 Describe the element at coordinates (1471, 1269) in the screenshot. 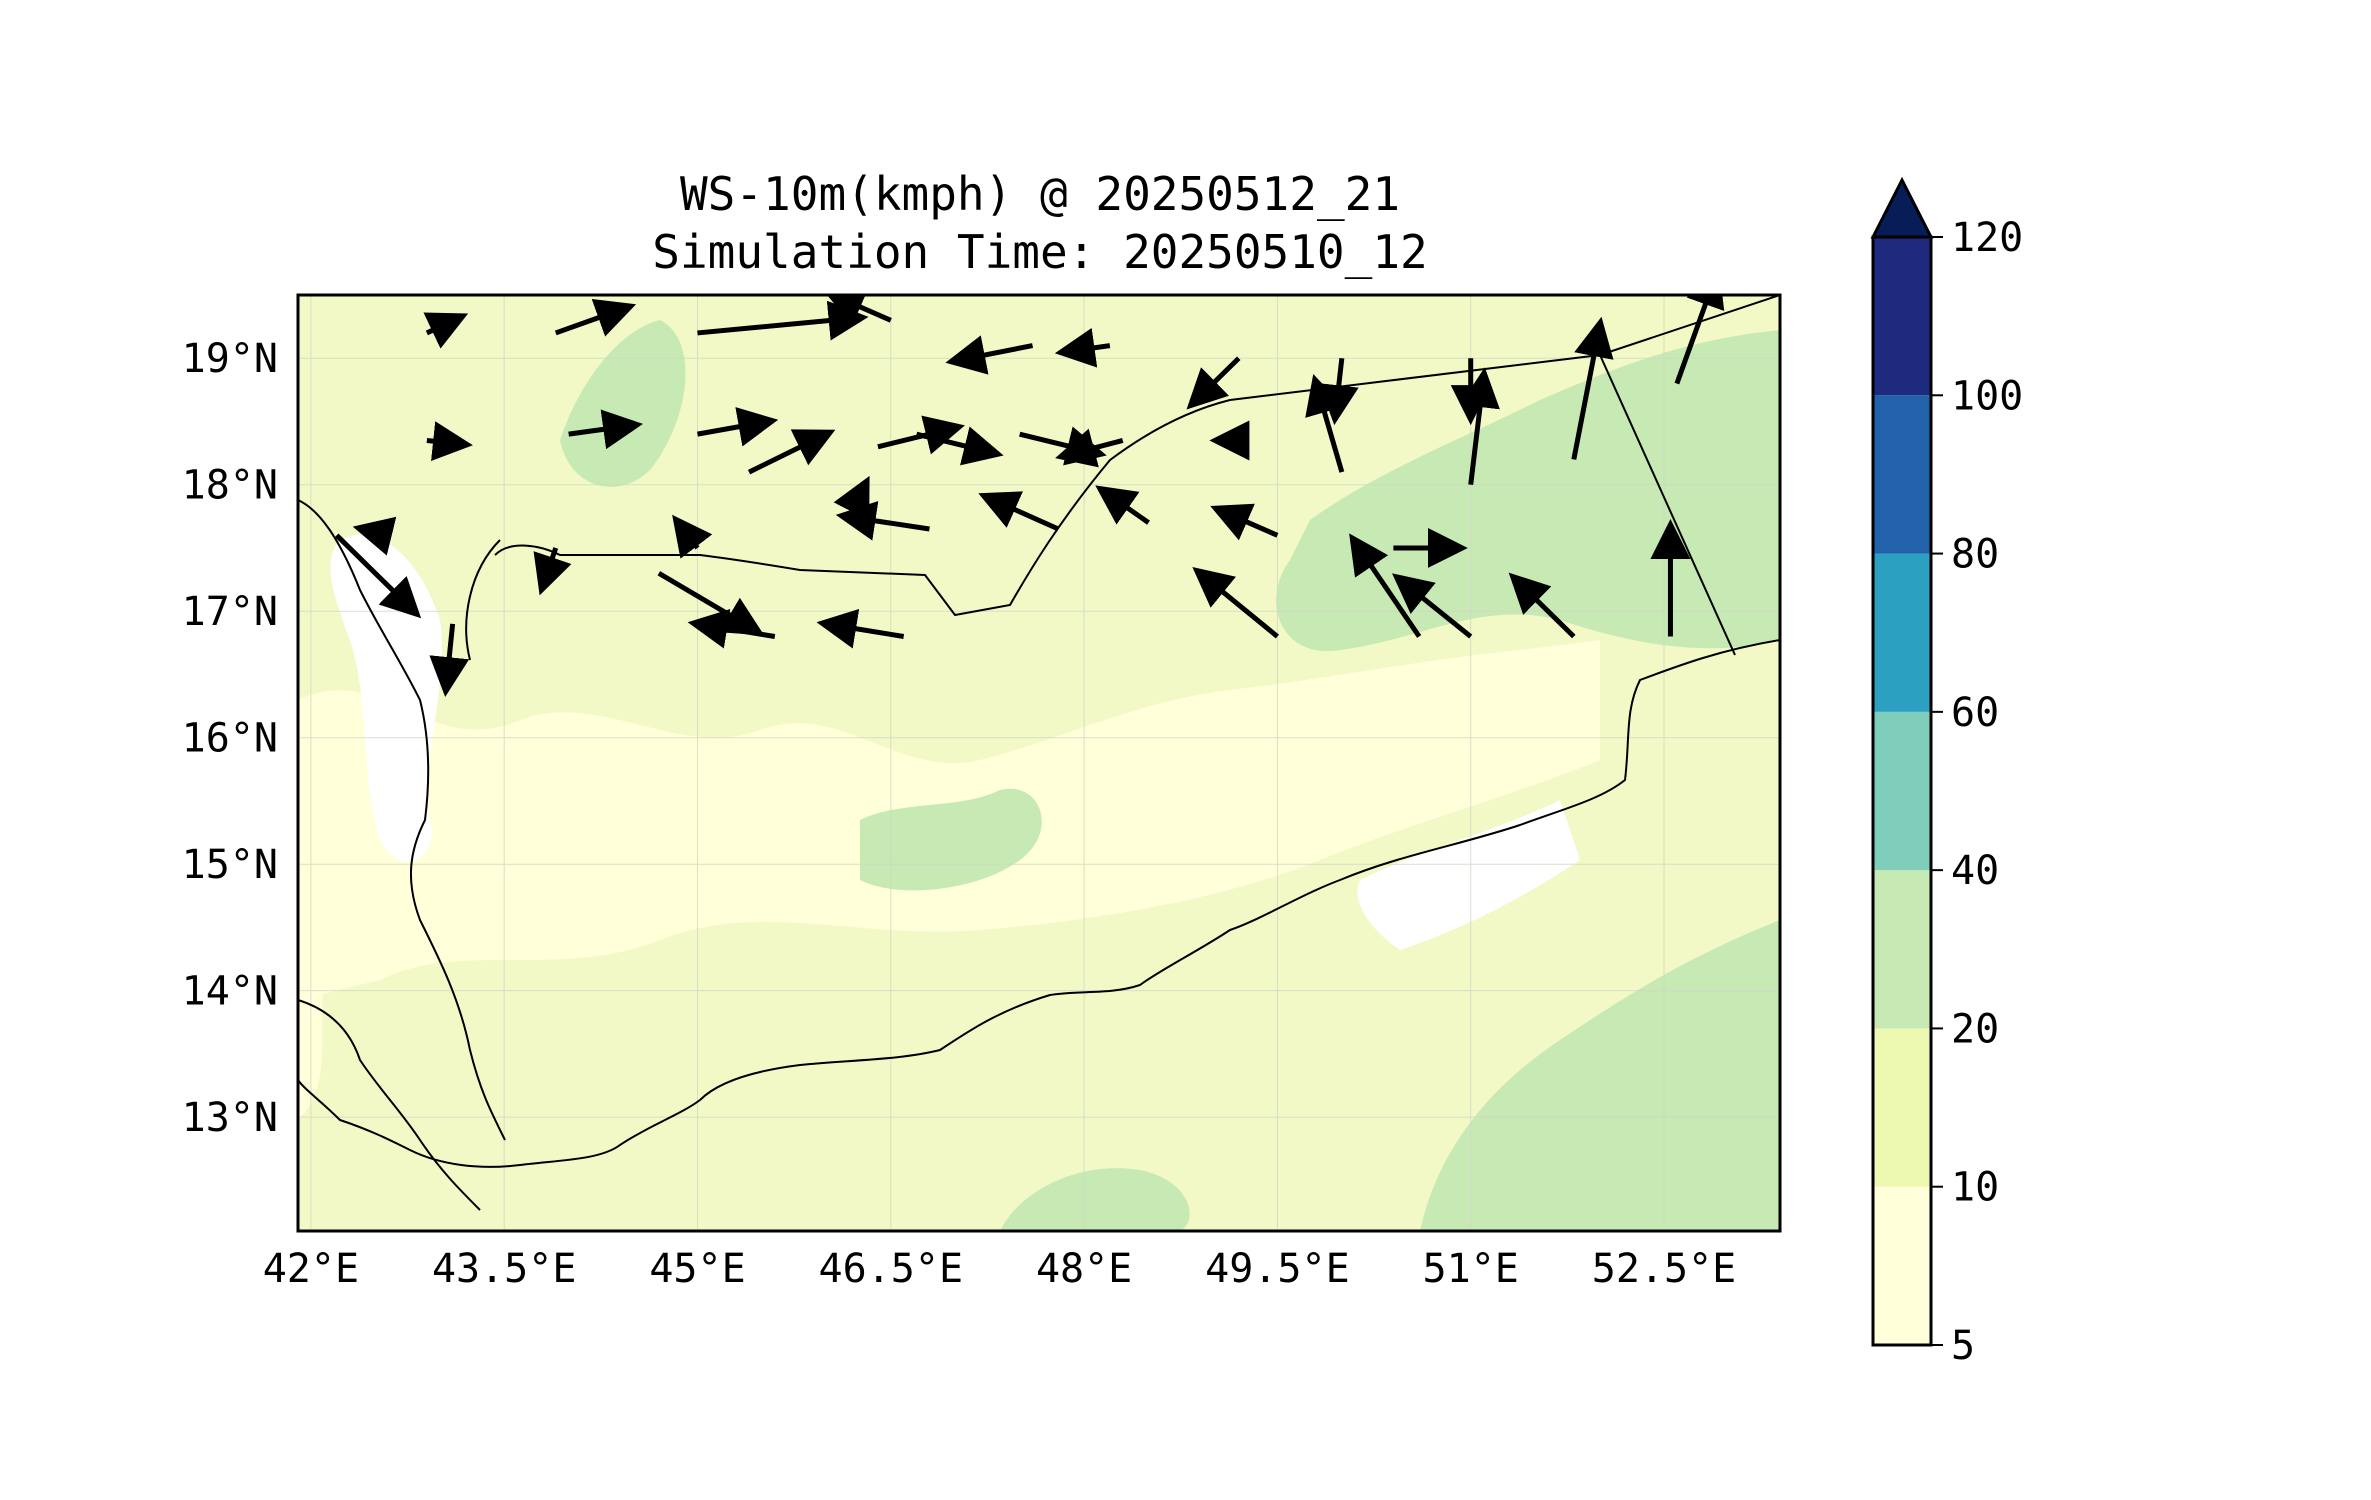

I see `lon-tick-label-6: 51°E` at that location.